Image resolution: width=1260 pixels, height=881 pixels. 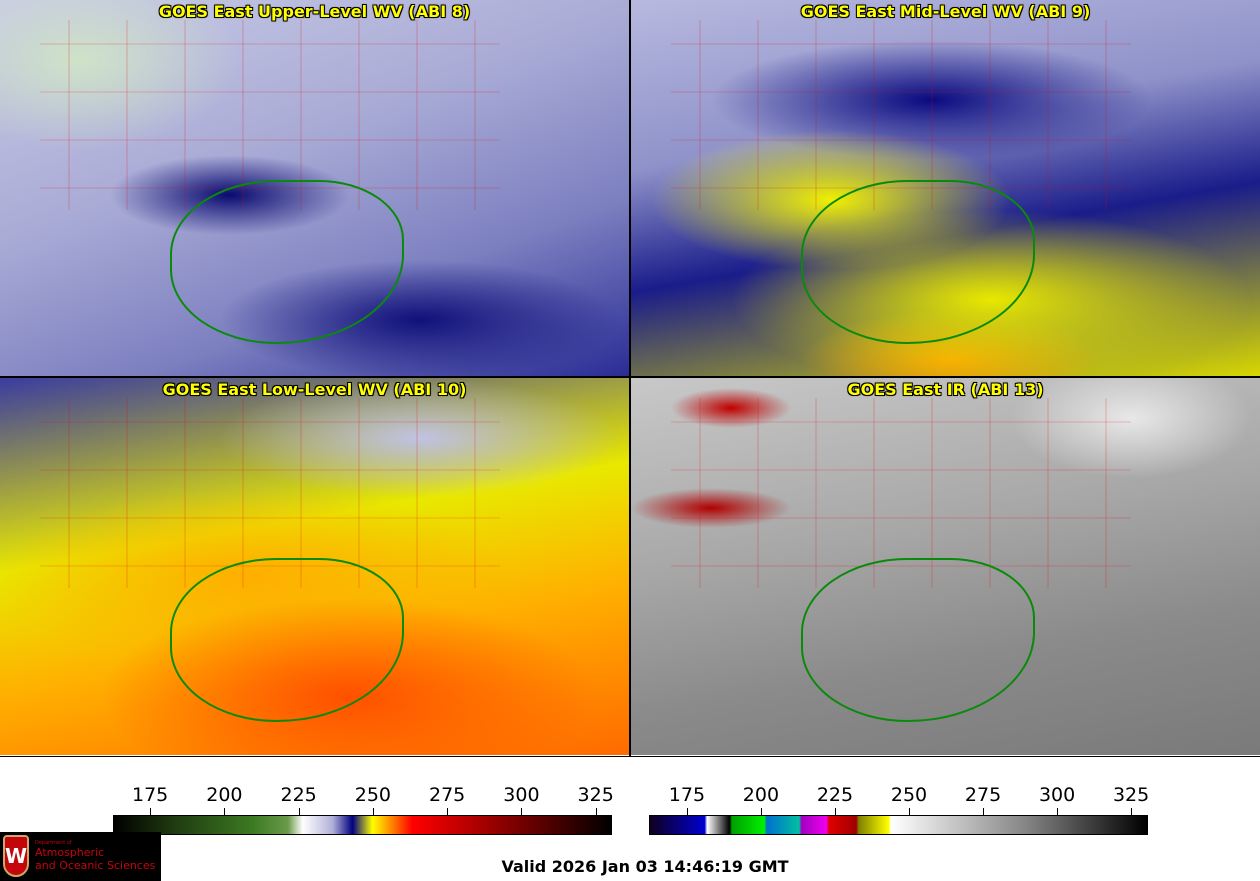 What do you see at coordinates (16, 856) in the screenshot?
I see `uw-crest-icon: W` at bounding box center [16, 856].